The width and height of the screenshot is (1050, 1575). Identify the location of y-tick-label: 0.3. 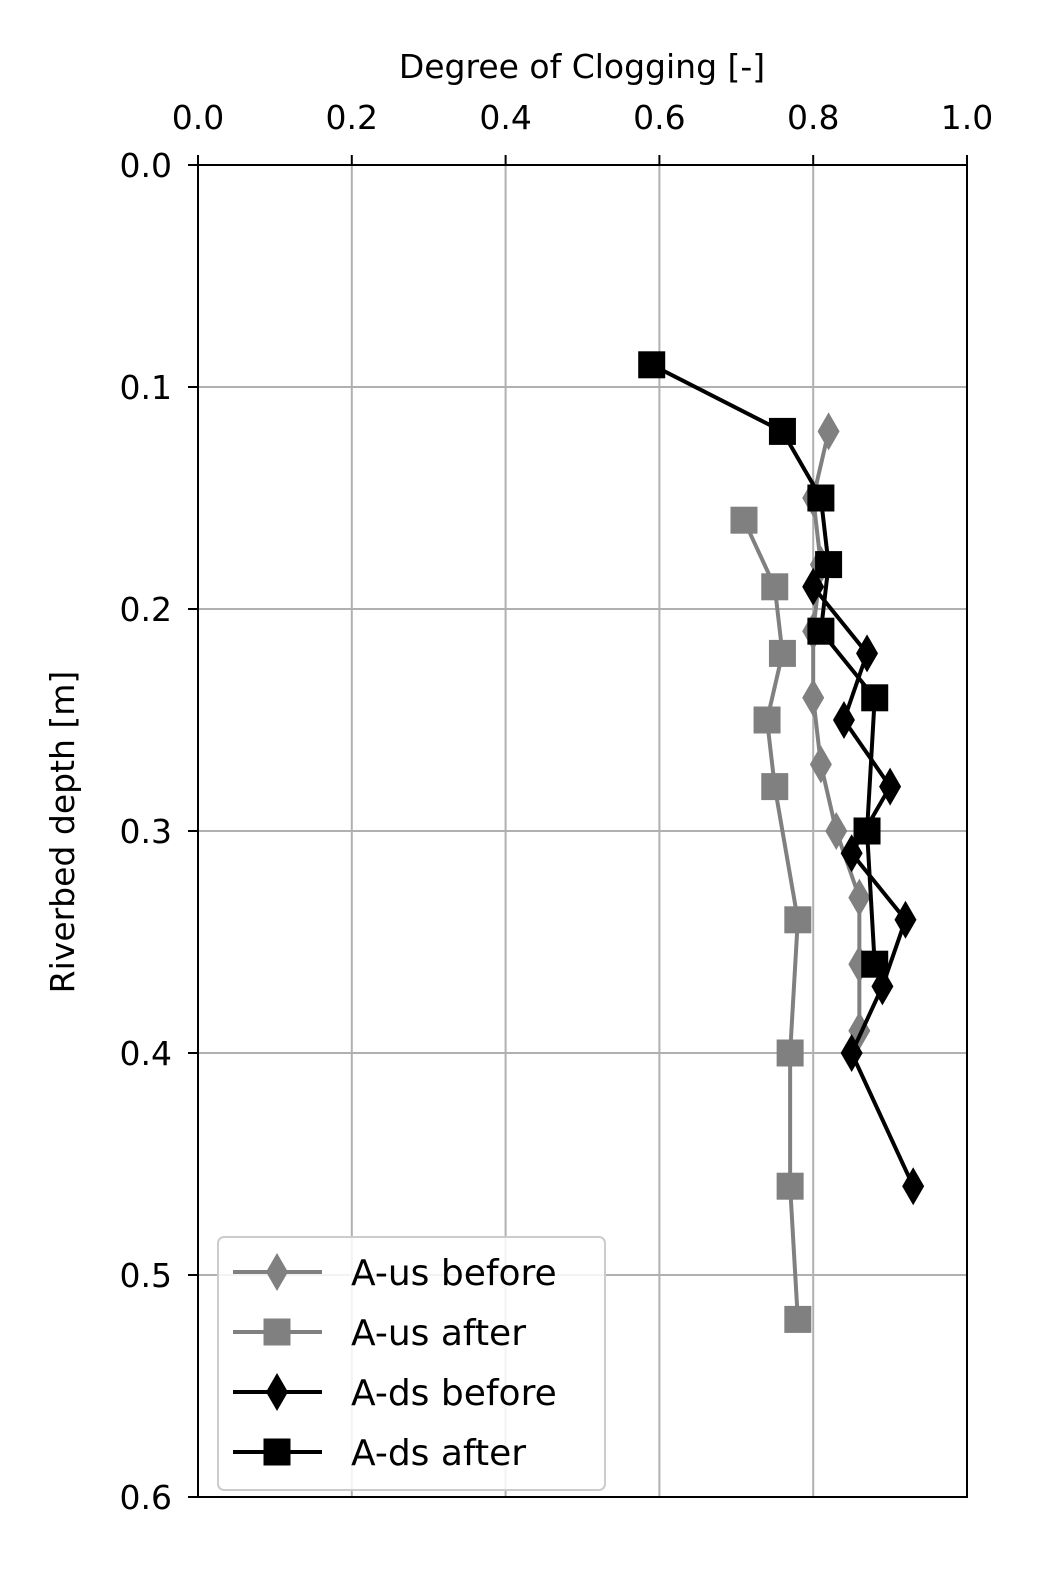
(146, 831).